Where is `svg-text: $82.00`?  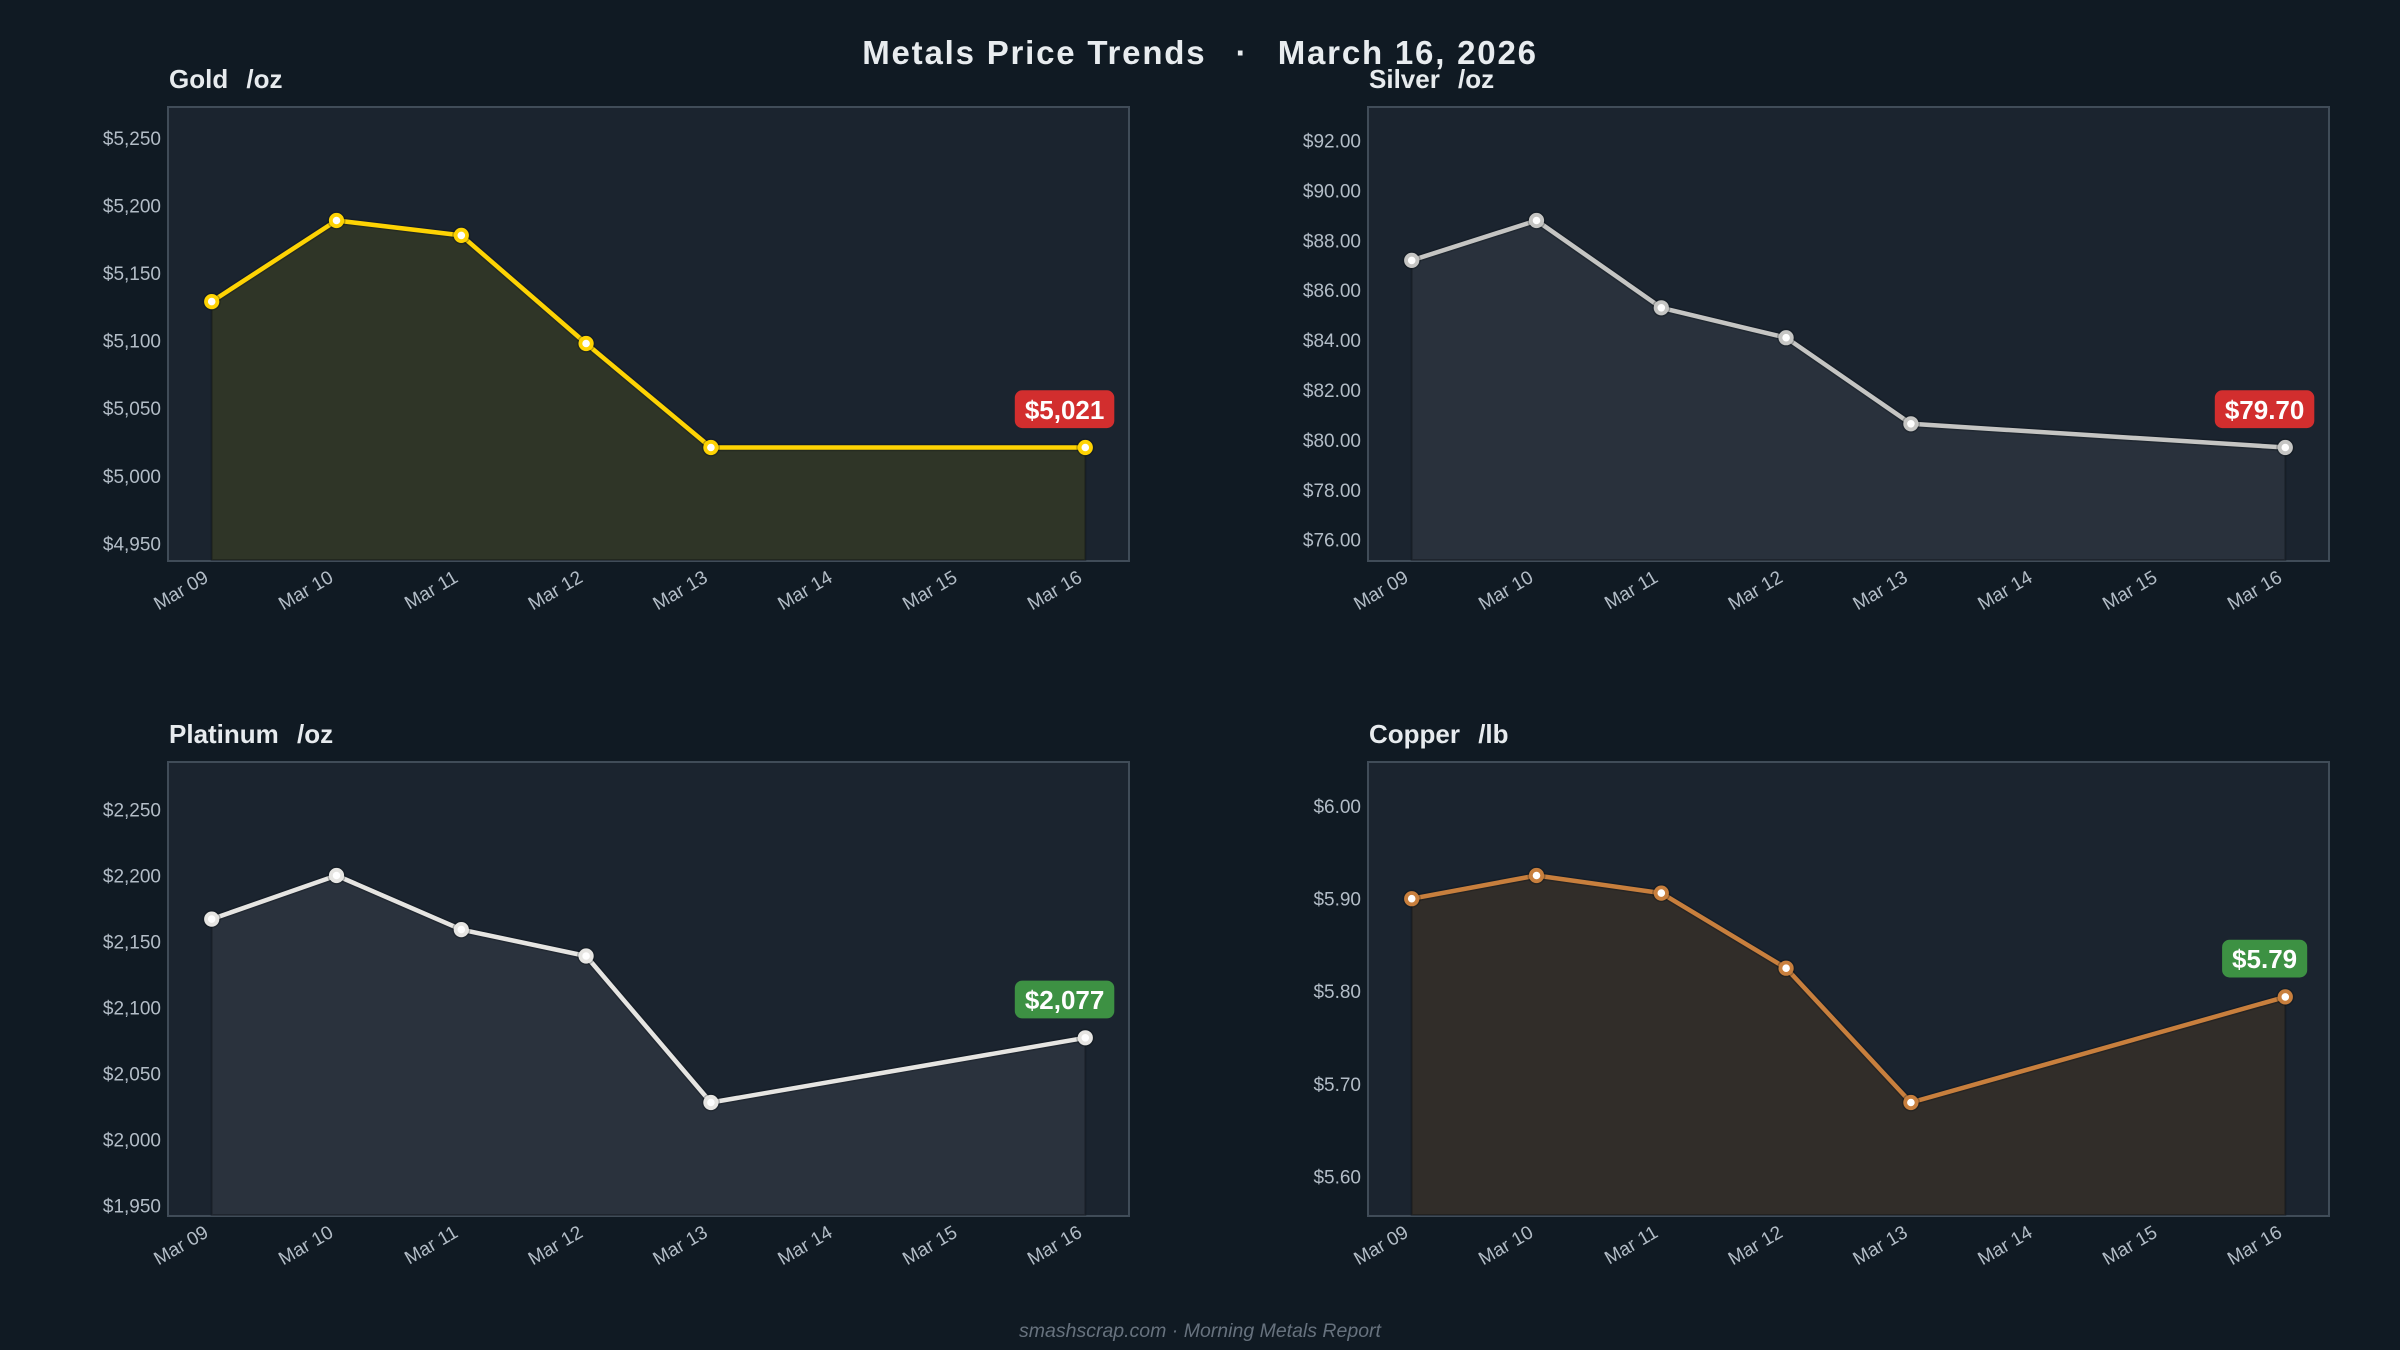 svg-text: $82.00 is located at coordinates (1332, 391).